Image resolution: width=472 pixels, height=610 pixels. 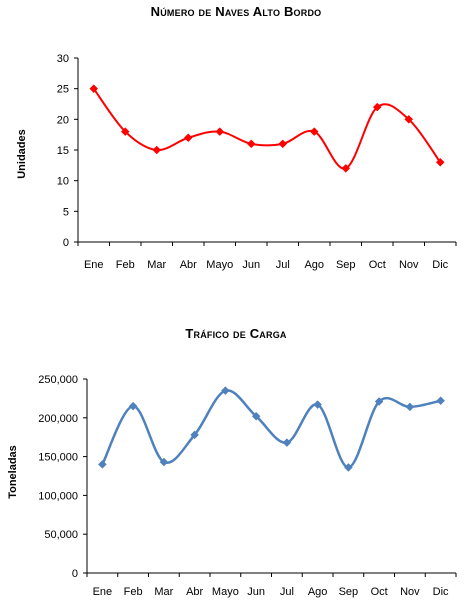 What do you see at coordinates (58, 380) in the screenshot?
I see `y-tick-label: 250,000` at bounding box center [58, 380].